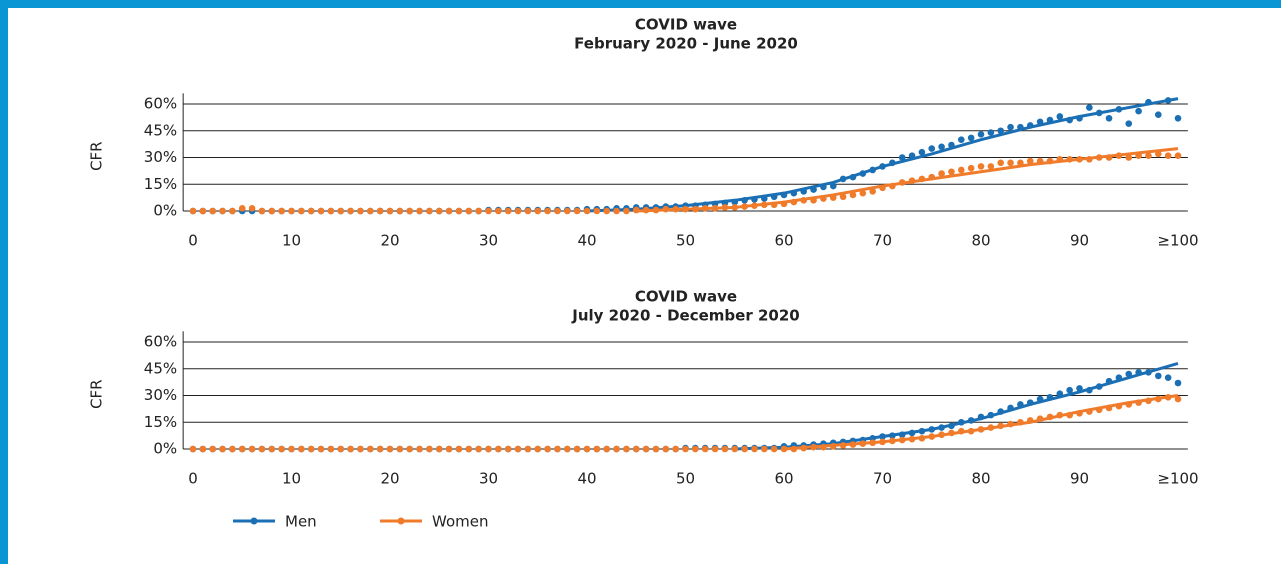 The width and height of the screenshot is (1281, 564). What do you see at coordinates (160, 130) in the screenshot?
I see `y-tick-label: 45%` at bounding box center [160, 130].